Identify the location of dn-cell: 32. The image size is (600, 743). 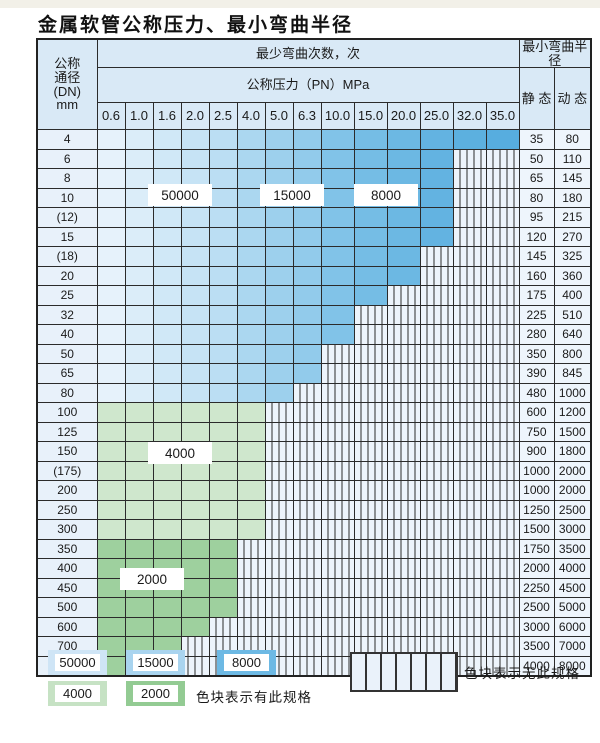
(67, 315).